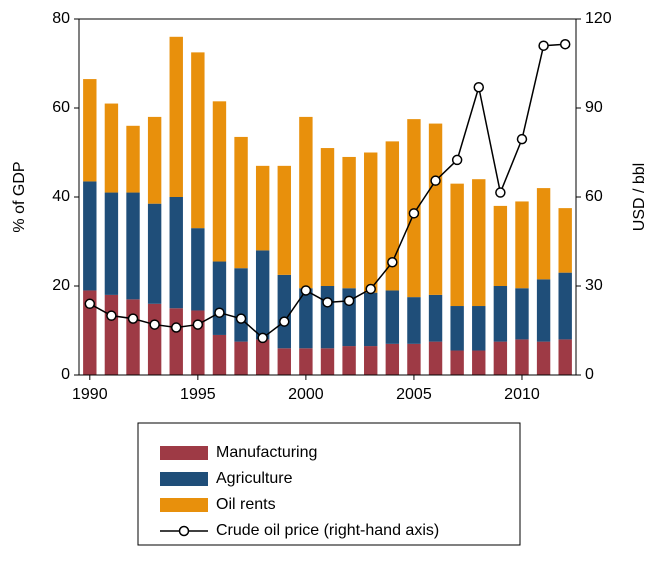  Describe the element at coordinates (19, 196) in the screenshot. I see `y-axis-label: % of GDP` at that location.